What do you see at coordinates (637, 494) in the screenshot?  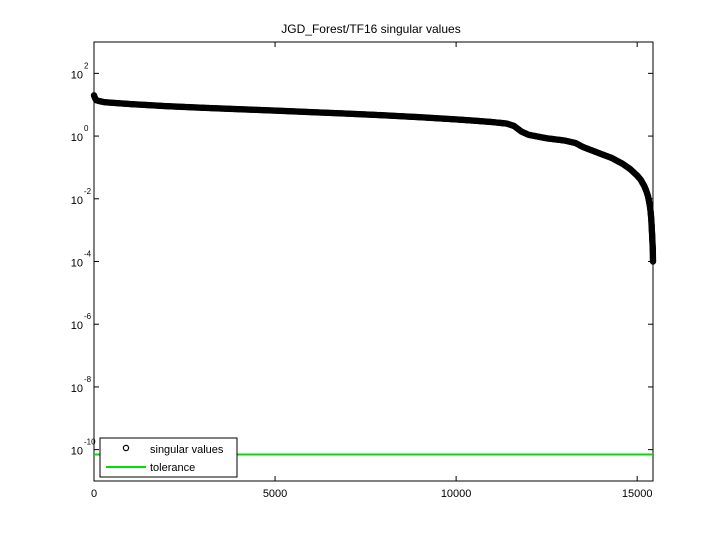 I see `x-tick-label: 15000` at bounding box center [637, 494].